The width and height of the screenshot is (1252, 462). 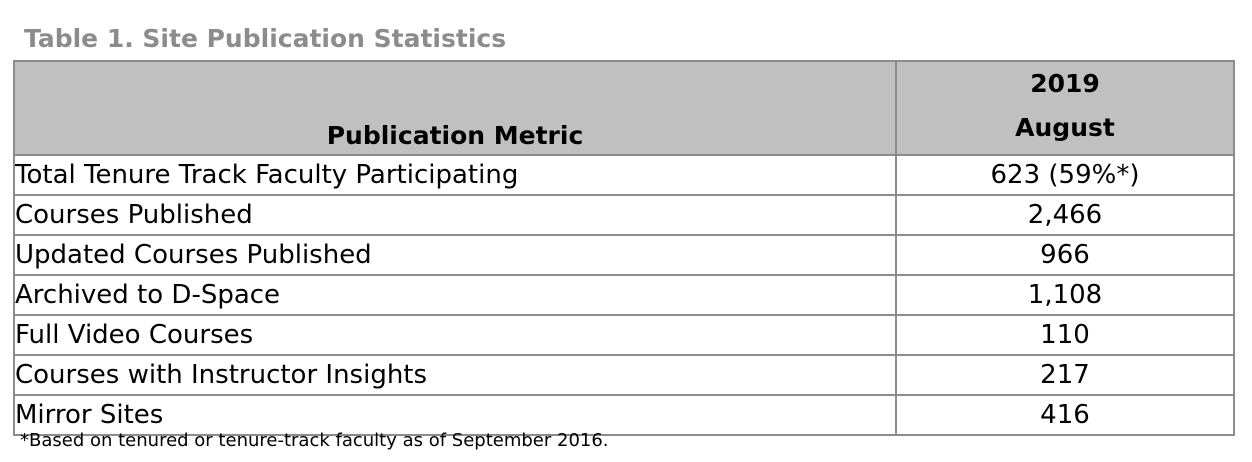 I want to click on header-publication-metric: Publication Metric, so click(x=455, y=108).